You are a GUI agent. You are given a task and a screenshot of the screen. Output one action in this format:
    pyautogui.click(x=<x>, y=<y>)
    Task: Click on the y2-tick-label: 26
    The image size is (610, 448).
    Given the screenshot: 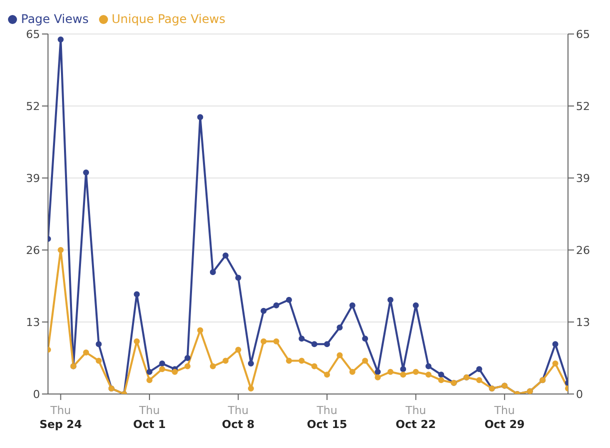 What is the action you would take?
    pyautogui.click(x=583, y=250)
    